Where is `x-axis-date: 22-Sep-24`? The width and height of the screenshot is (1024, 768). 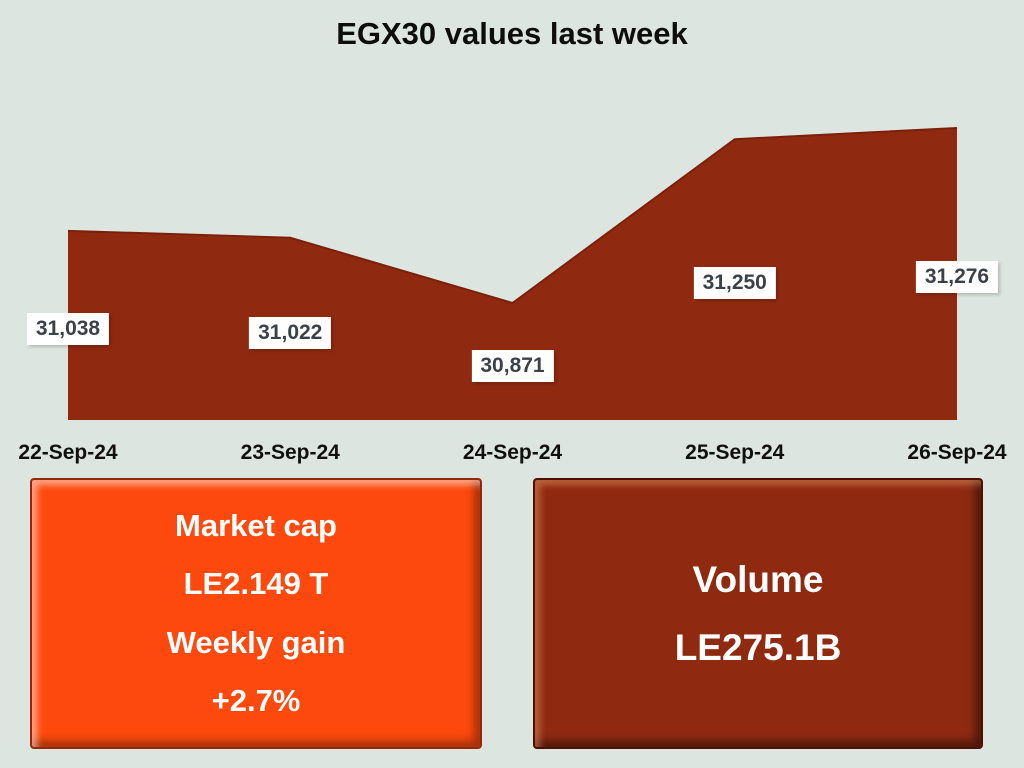
x-axis-date: 22-Sep-24 is located at coordinates (68, 452).